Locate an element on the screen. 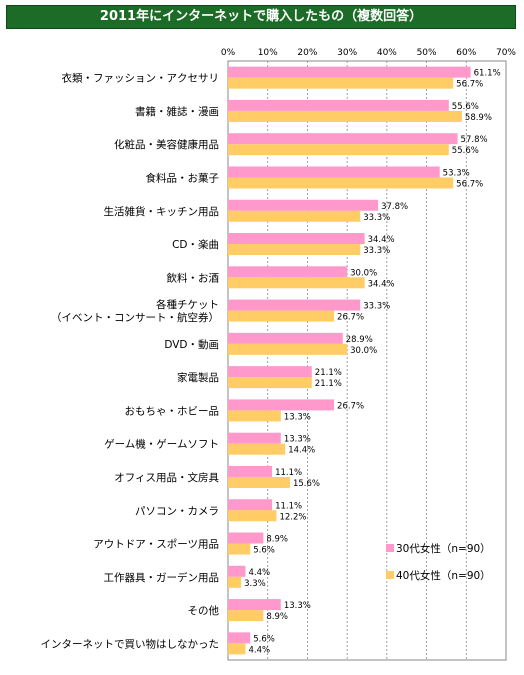 Image resolution: width=524 pixels, height=675 pixels. legend-label: 30代女性（n=90） is located at coordinates (443, 548).